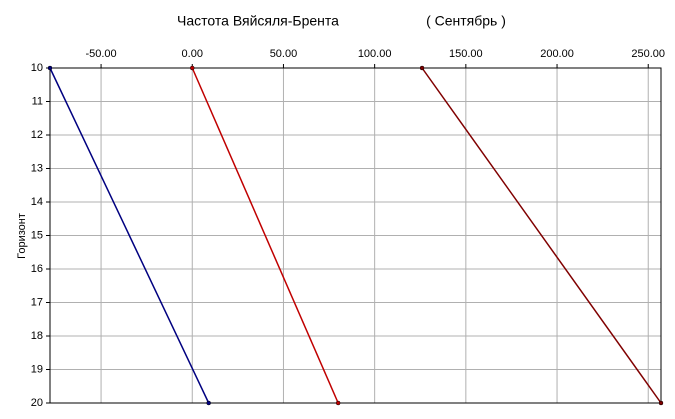 The image size is (675, 419). Describe the element at coordinates (557, 54) in the screenshot. I see `x-tick-label: 200.00` at that location.